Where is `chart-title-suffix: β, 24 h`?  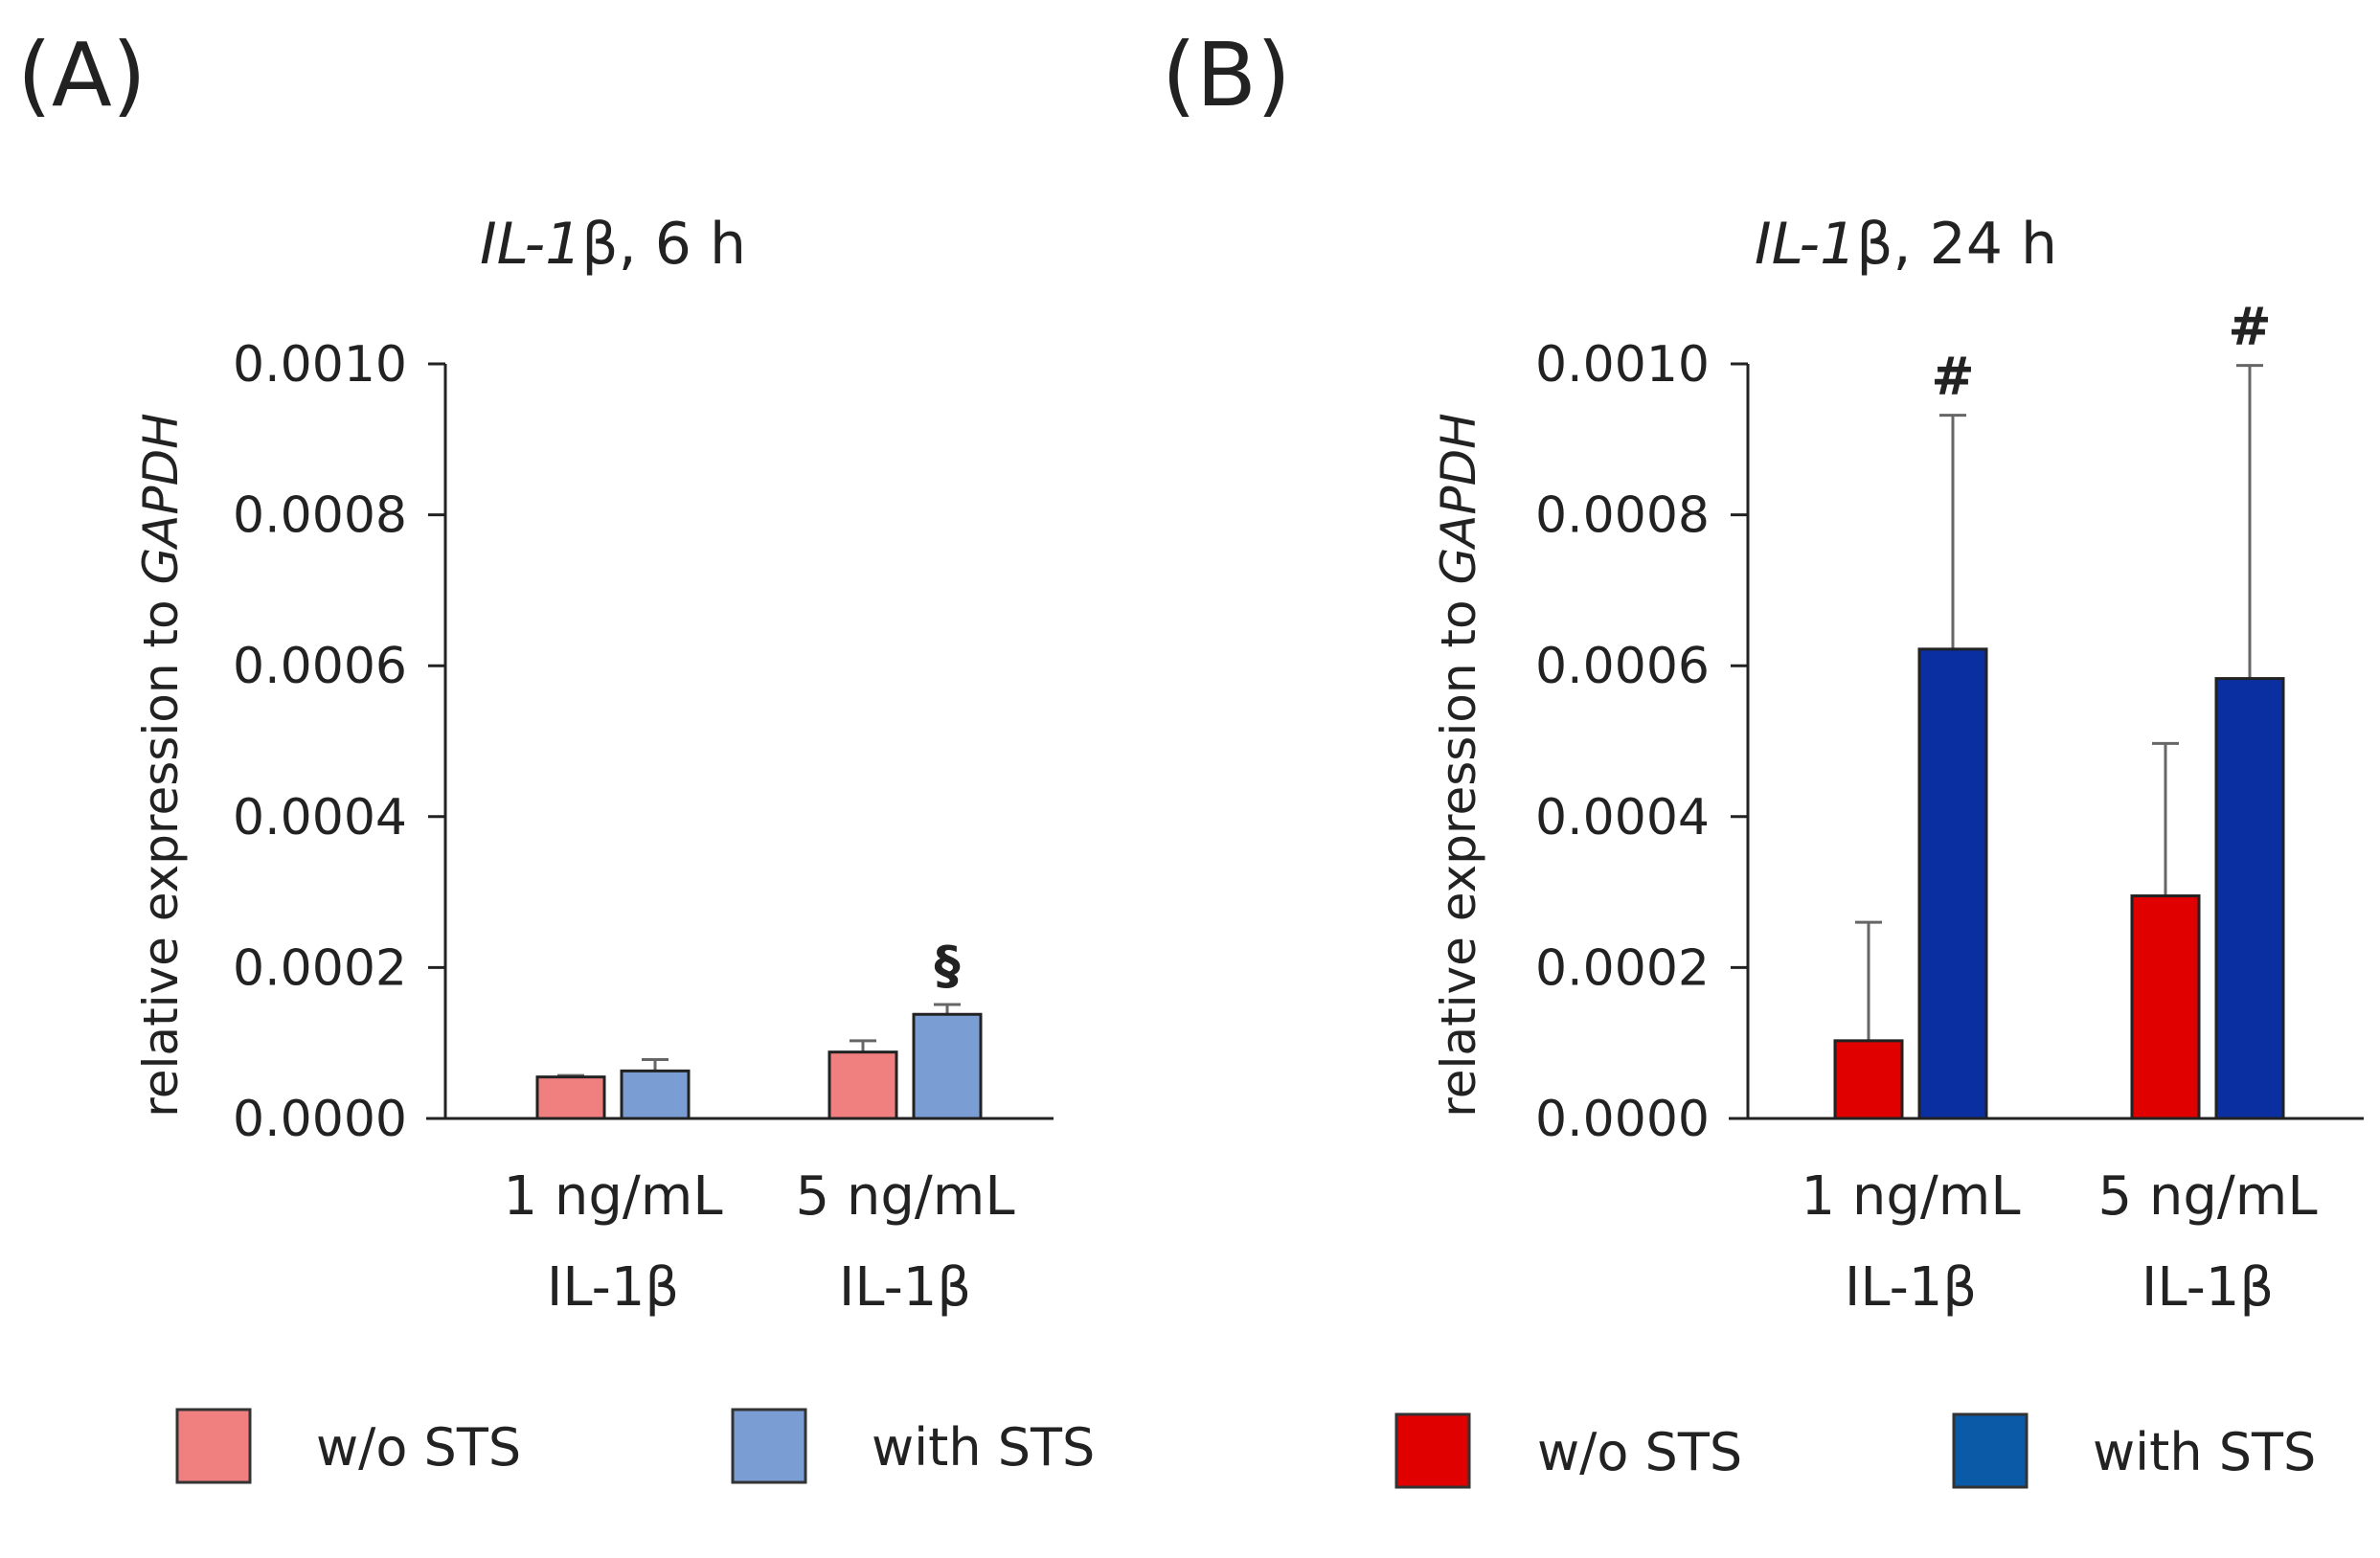 chart-title-suffix: β, 24 h is located at coordinates (1956, 245).